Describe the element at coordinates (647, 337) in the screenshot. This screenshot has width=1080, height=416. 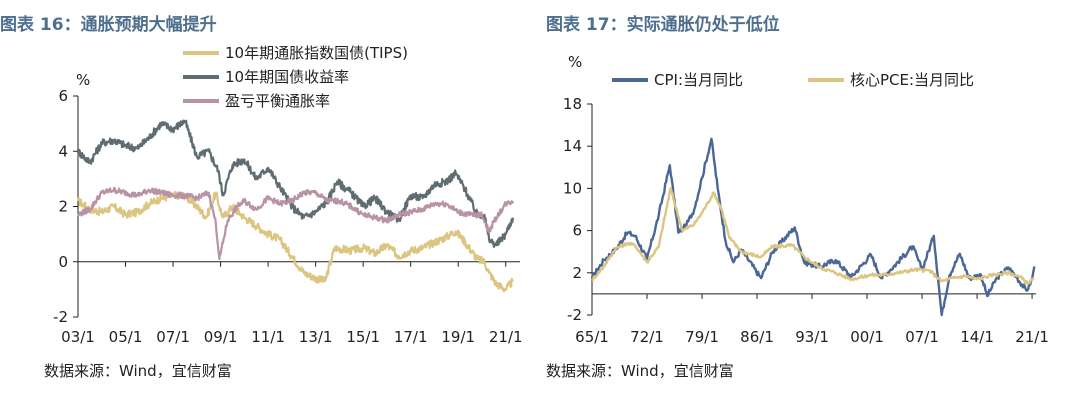
I see `chart17-x-tick-label: 72/1` at that location.